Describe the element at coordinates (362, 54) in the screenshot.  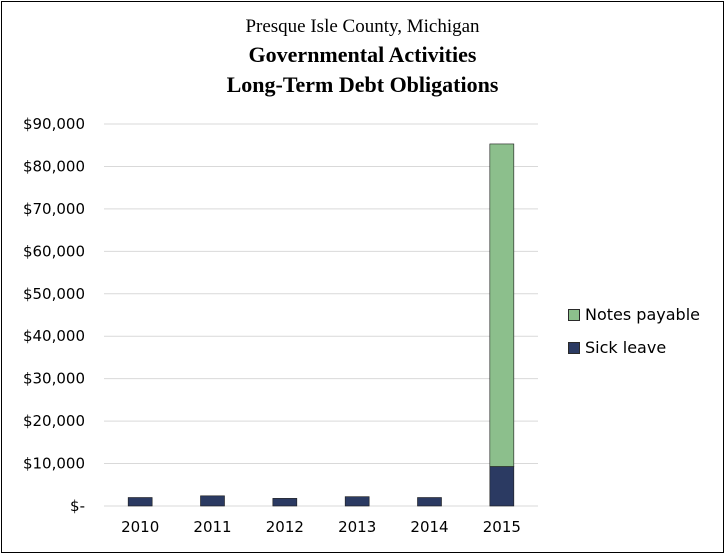
I see `chart-title-line-1: Governmental Activities` at that location.